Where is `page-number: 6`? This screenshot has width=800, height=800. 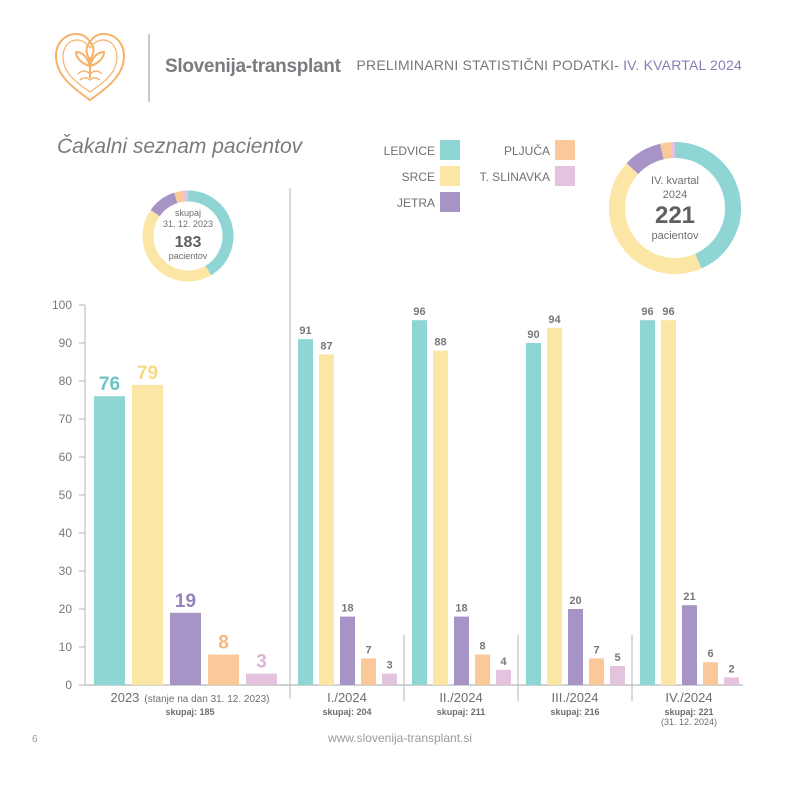 page-number: 6 is located at coordinates (35, 739).